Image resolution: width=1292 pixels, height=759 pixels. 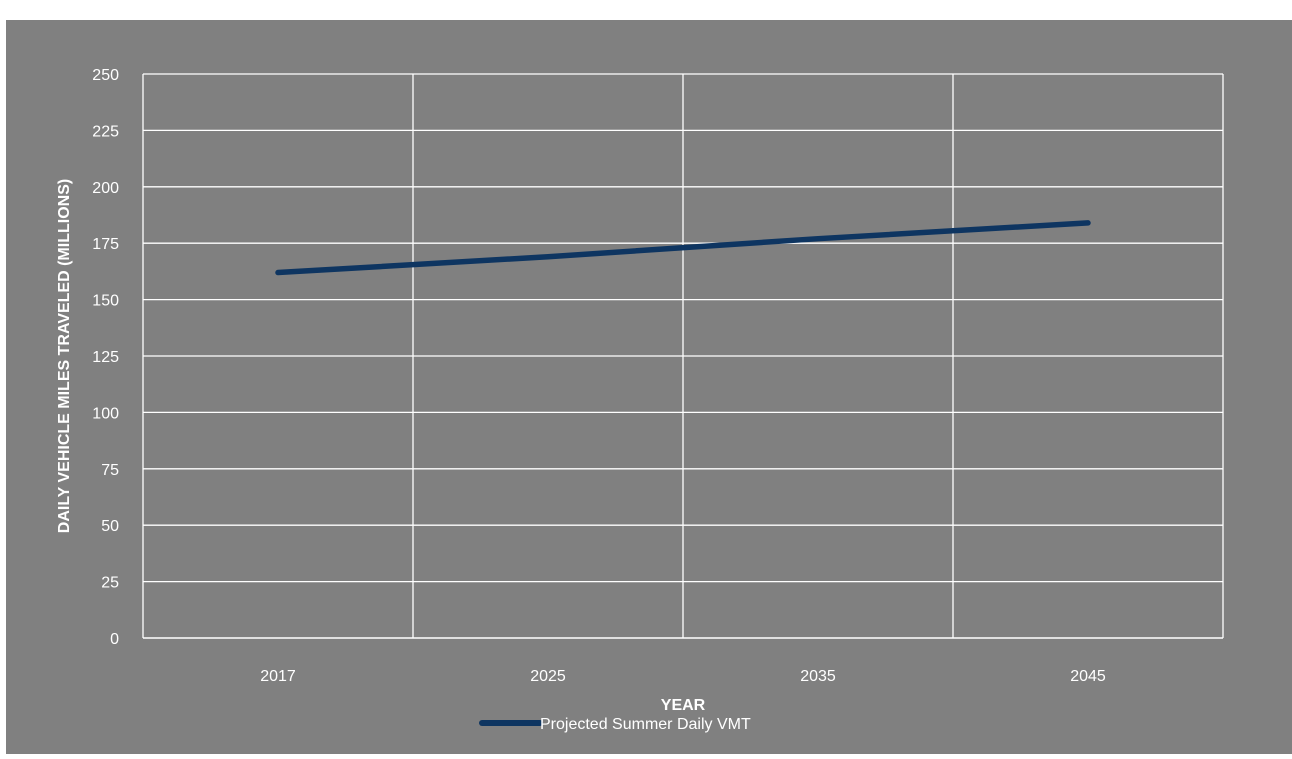 I want to click on x-tick-label: 2017, so click(x=278, y=676).